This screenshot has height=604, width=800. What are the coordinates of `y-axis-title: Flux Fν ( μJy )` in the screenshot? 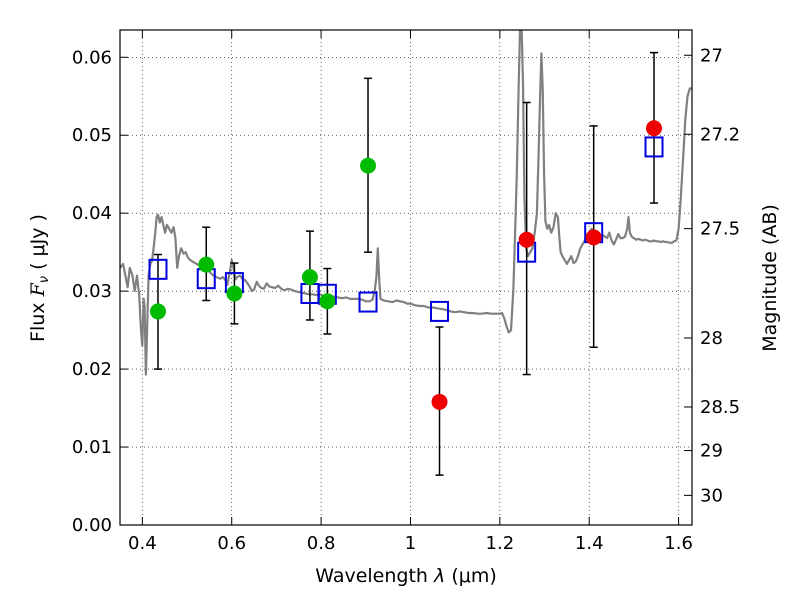 It's located at (39, 278).